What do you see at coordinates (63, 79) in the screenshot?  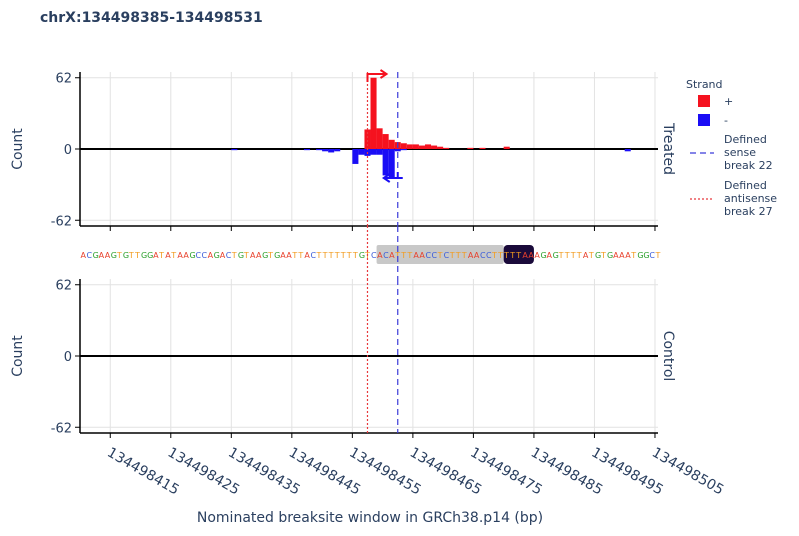 I see `y-tick-label: 62` at bounding box center [63, 79].